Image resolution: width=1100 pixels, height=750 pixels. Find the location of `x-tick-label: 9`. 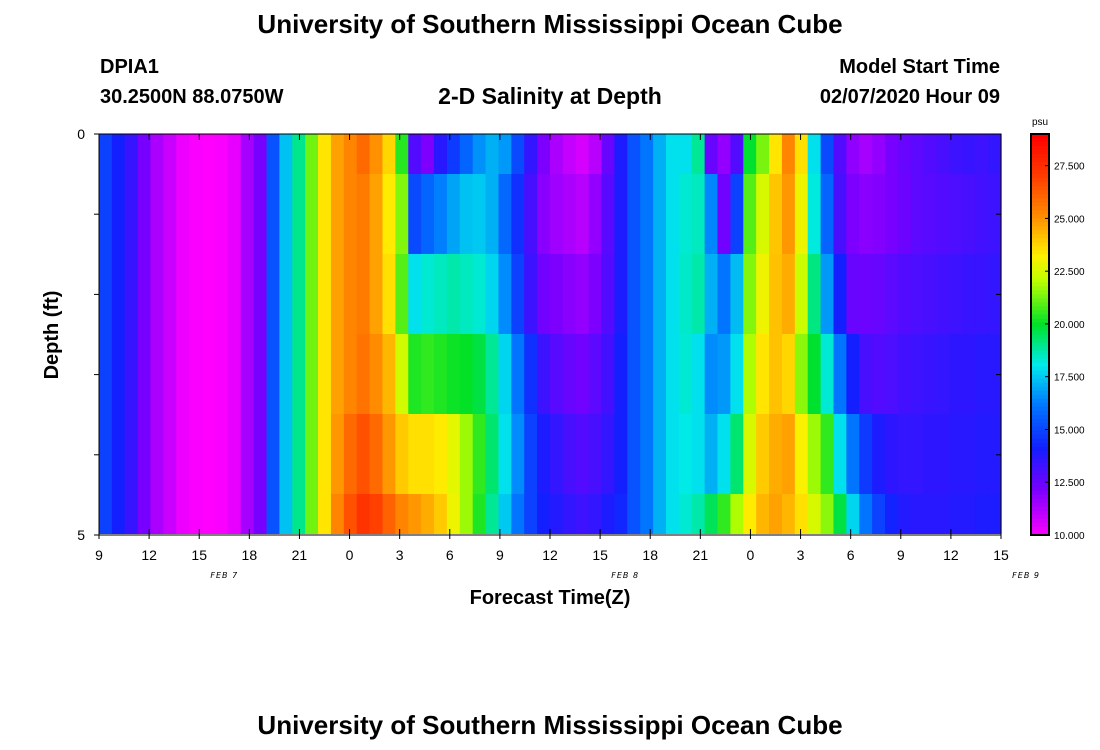

x-tick-label: 9 is located at coordinates (99, 555).